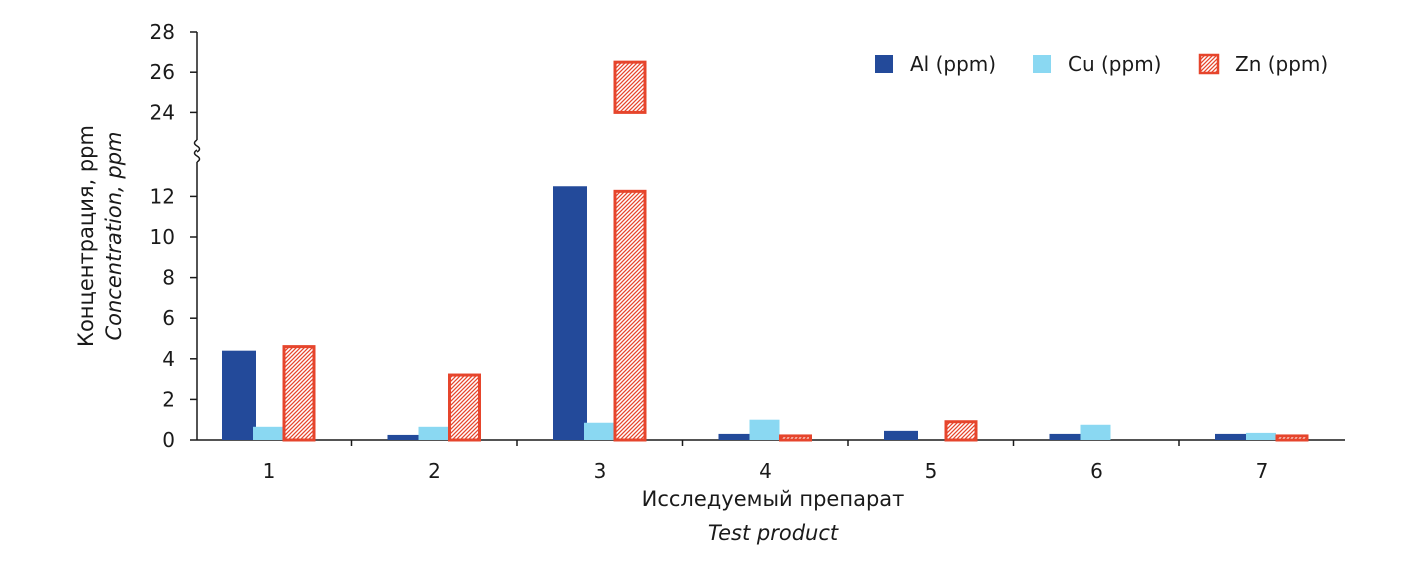 The height and width of the screenshot is (561, 1428). Describe the element at coordinates (1096, 471) in the screenshot. I see `x-tick-label: 6` at that location.